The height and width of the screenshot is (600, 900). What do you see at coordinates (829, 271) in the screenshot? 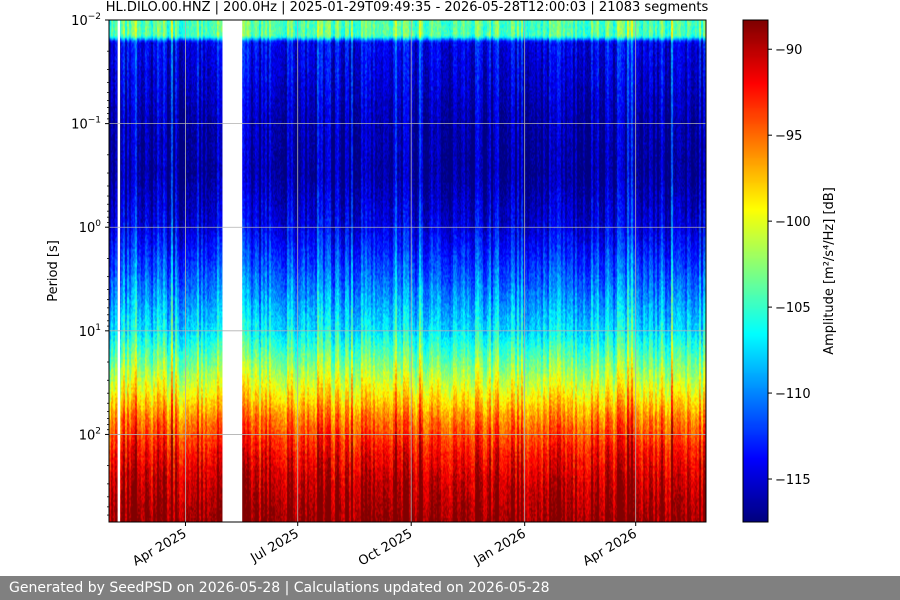
I see `colorbar-label: Amplitude [m²/s⁴/Hz] [dB]` at bounding box center [829, 271].